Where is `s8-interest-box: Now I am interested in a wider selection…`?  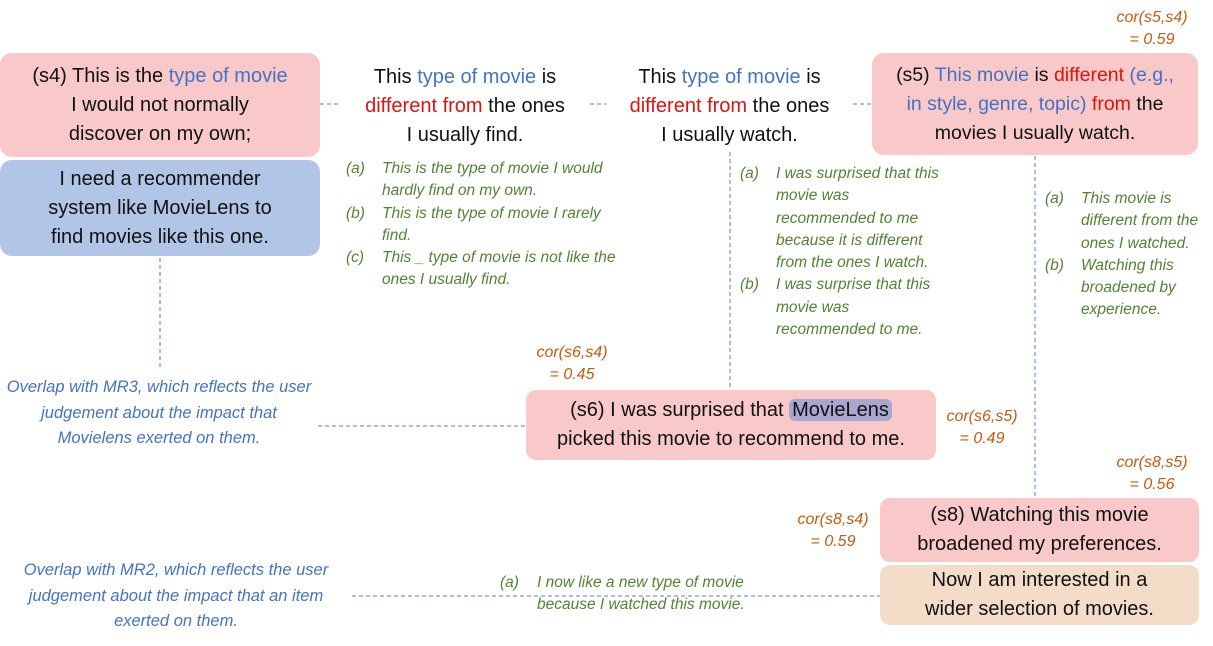
s8-interest-box: Now I am interested in a wider selection… is located at coordinates (1039, 595).